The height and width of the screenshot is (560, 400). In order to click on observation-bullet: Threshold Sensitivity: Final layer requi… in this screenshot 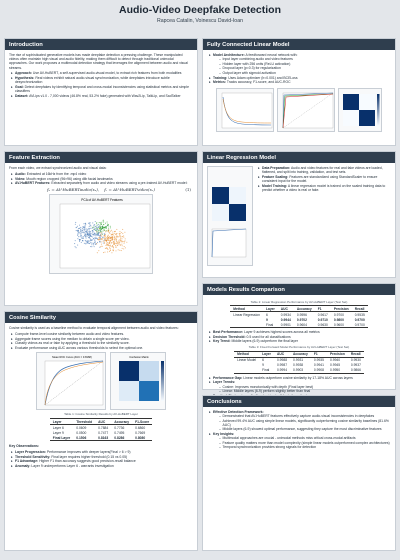, I will do `click(102, 457)`.